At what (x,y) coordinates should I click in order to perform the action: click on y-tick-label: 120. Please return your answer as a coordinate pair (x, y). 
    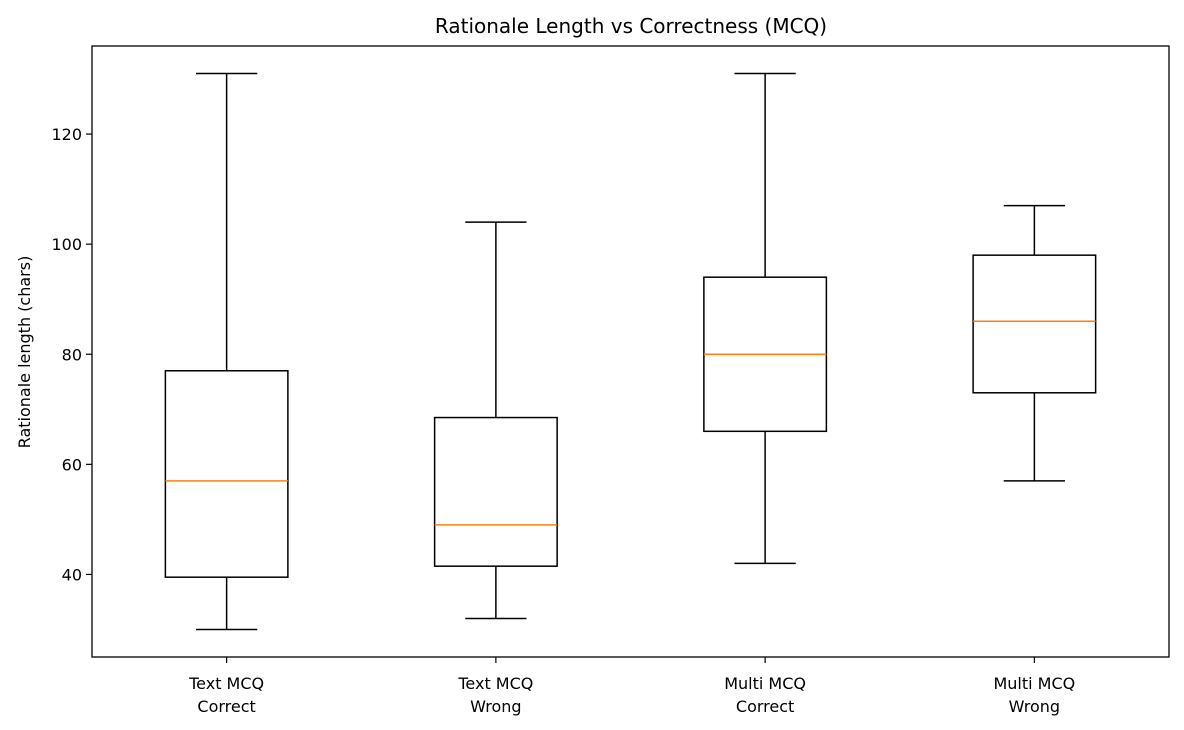
    Looking at the image, I should click on (66, 134).